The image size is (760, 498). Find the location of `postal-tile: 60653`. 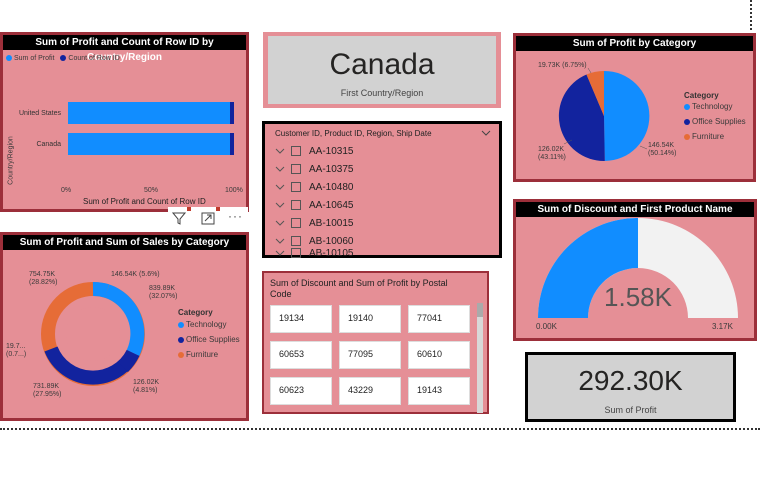

postal-tile: 60653 is located at coordinates (301, 355).